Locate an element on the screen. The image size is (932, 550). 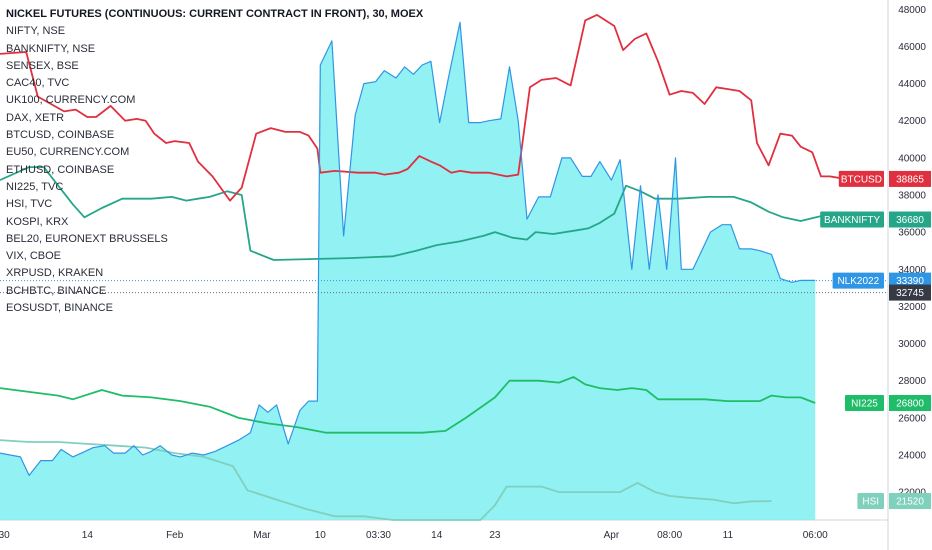
series-value-text: 26800 is located at coordinates (910, 404).